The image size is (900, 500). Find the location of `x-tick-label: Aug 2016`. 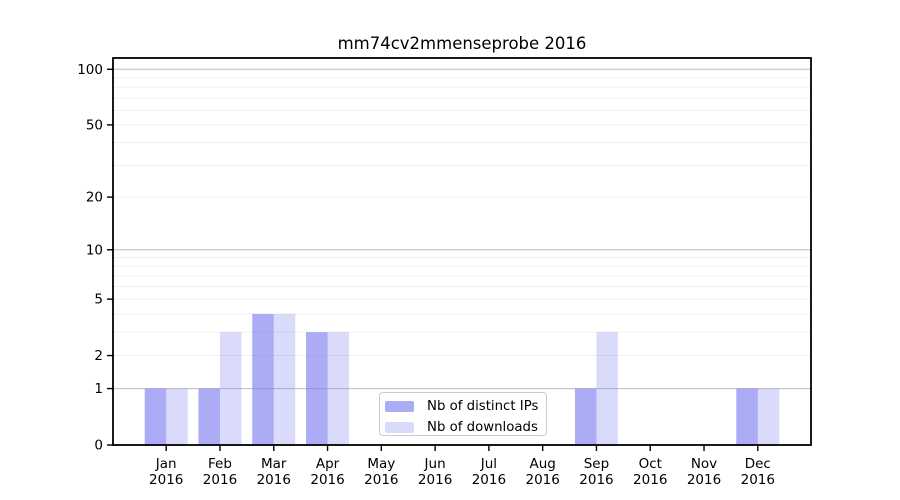

x-tick-label: Aug 2016 is located at coordinates (542, 472).